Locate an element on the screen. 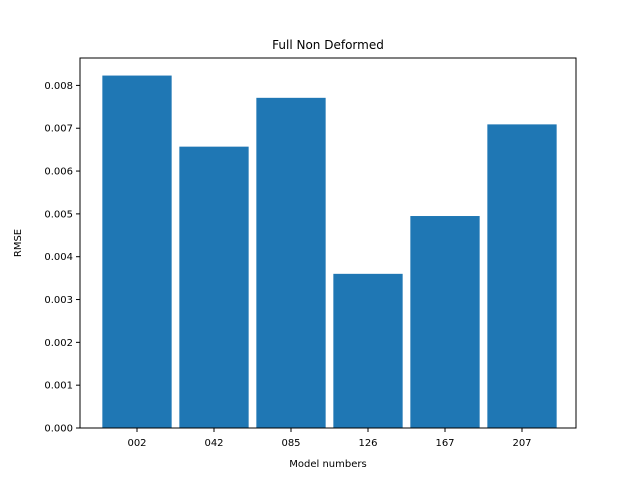 The height and width of the screenshot is (480, 640). y-tick-label: 0.006 is located at coordinates (58, 172).